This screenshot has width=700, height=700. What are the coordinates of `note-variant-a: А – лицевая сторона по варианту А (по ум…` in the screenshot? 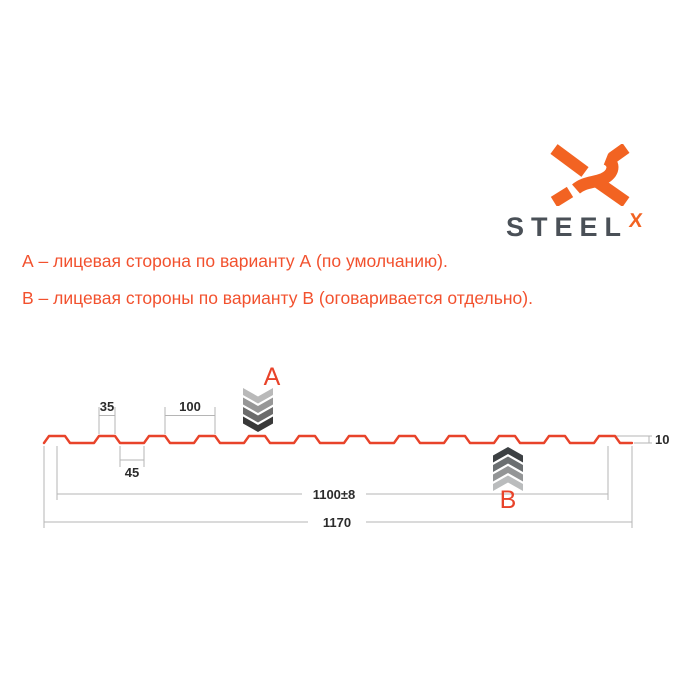 It's located at (235, 261).